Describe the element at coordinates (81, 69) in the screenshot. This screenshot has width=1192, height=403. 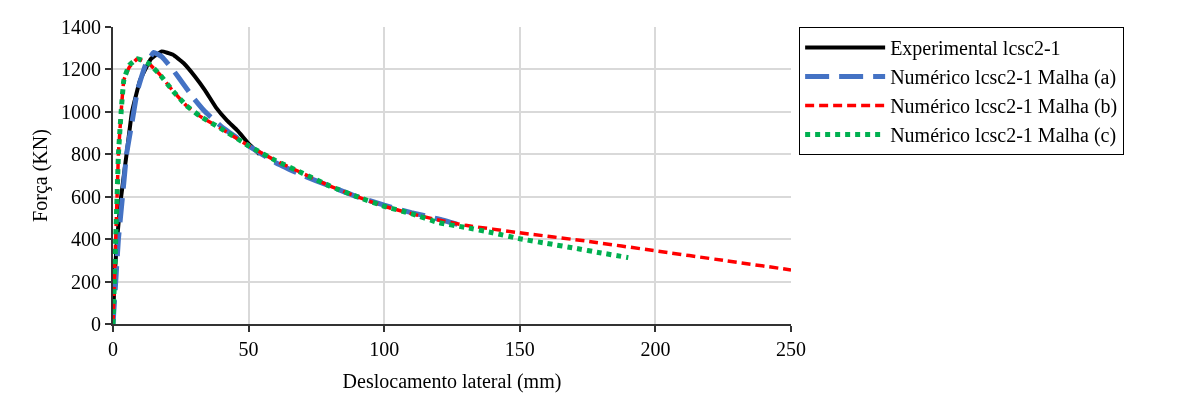
I see `y-tick-label: 1200` at that location.